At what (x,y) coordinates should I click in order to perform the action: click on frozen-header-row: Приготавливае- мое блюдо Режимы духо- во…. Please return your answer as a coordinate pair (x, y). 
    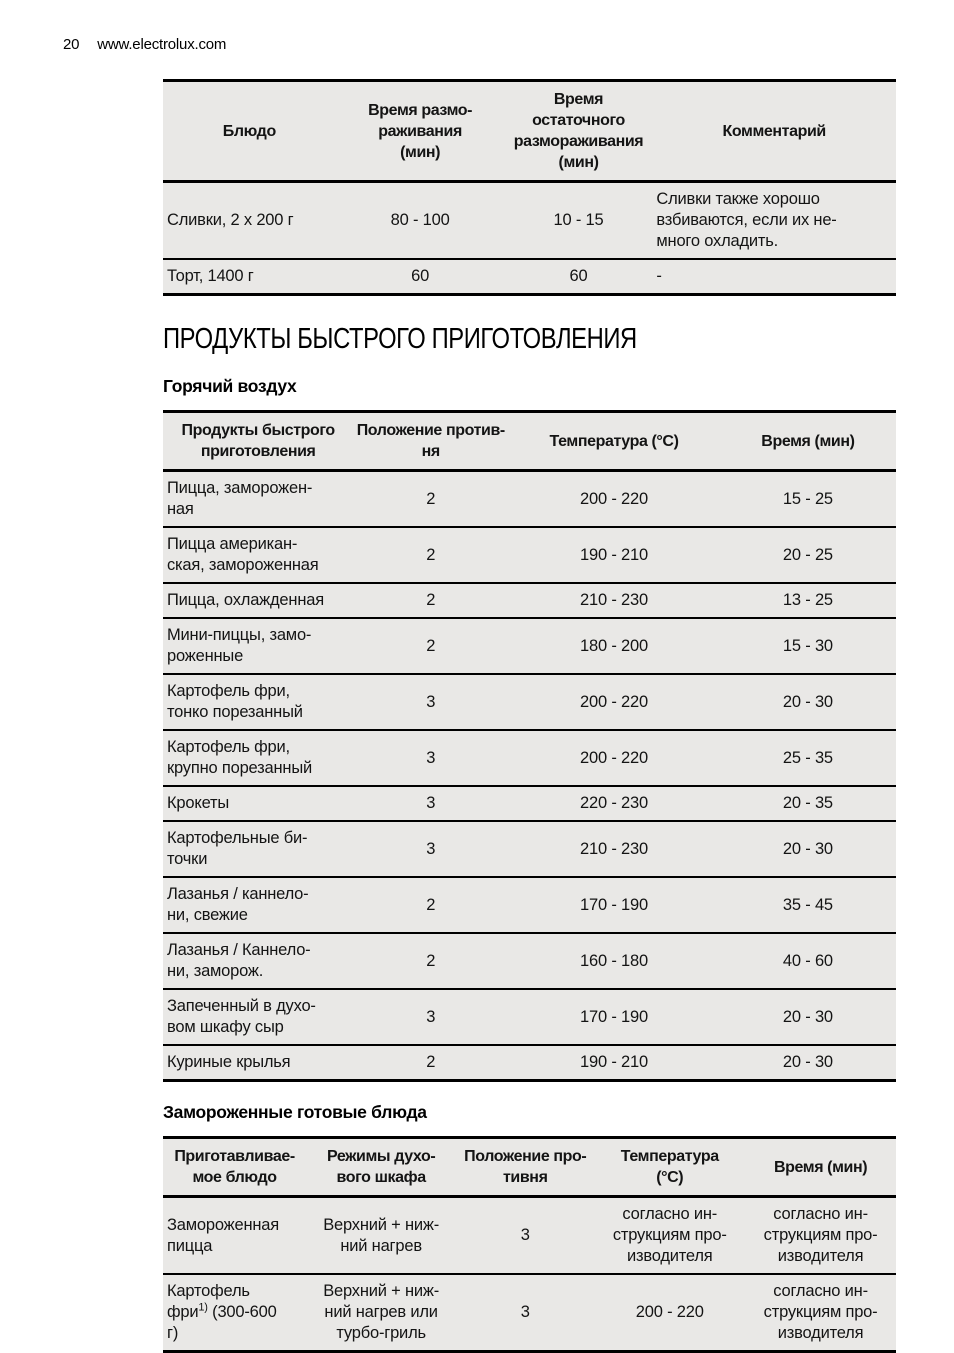
    Looking at the image, I should click on (529, 1167).